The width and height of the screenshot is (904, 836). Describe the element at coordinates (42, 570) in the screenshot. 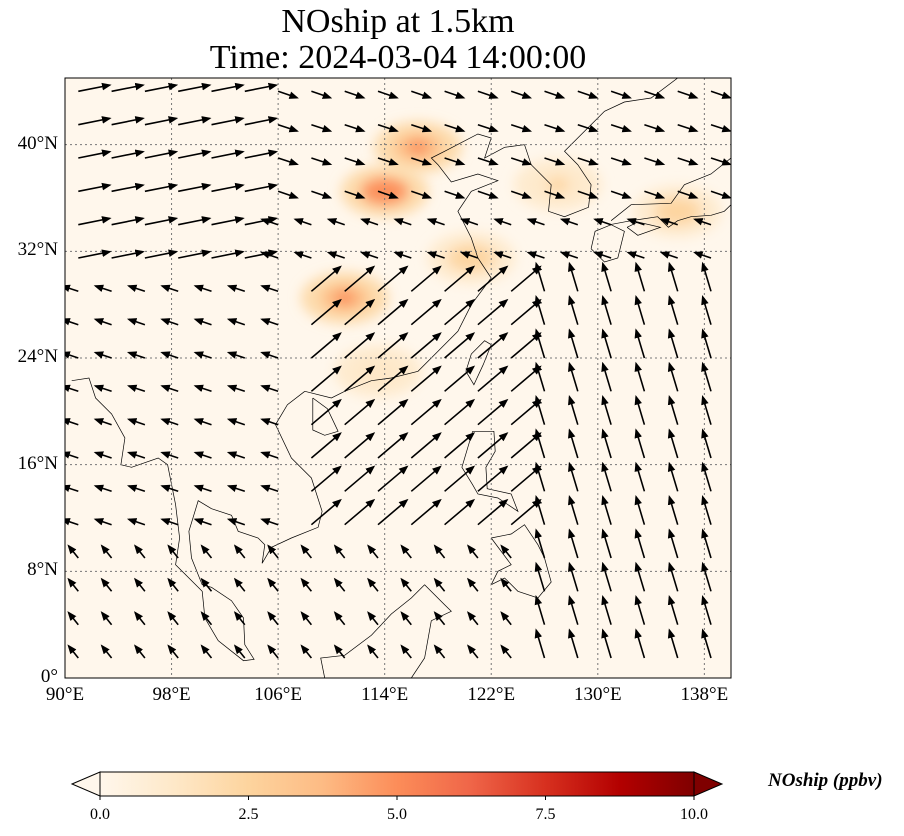

I see `latitude-tick-label: 8°N` at that location.